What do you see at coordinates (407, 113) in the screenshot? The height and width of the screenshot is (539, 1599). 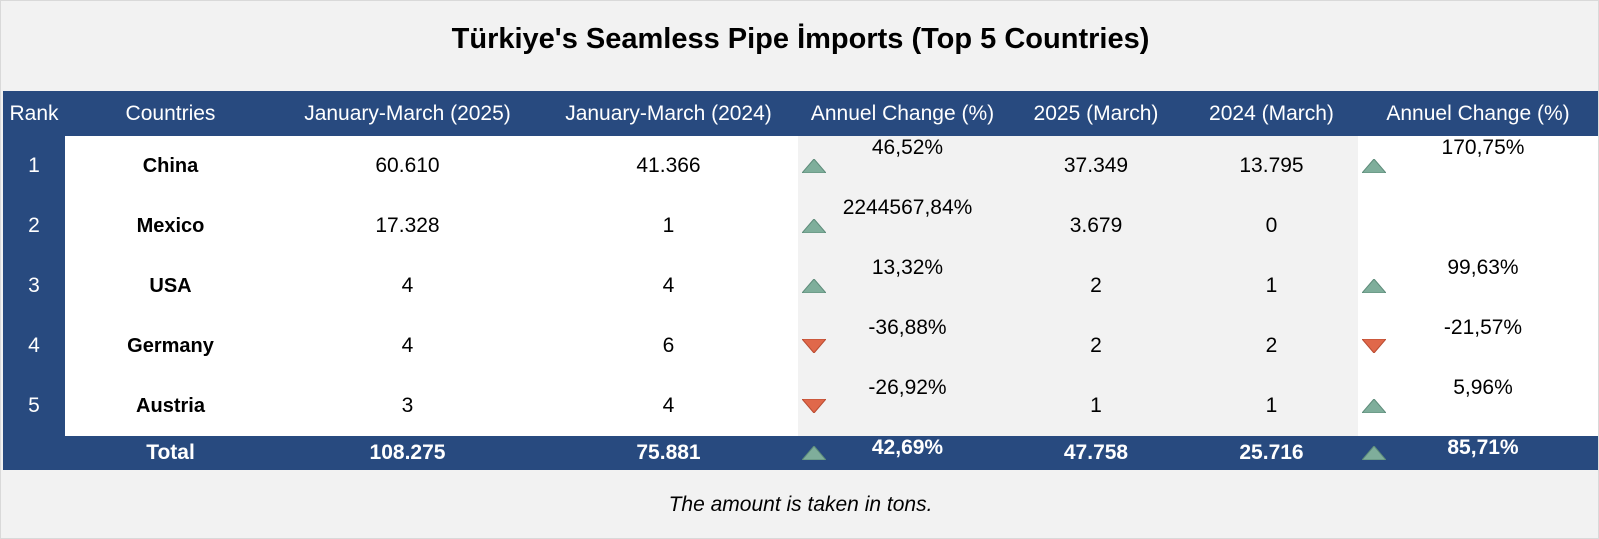 I see `header-cell: January-March (2025)` at bounding box center [407, 113].